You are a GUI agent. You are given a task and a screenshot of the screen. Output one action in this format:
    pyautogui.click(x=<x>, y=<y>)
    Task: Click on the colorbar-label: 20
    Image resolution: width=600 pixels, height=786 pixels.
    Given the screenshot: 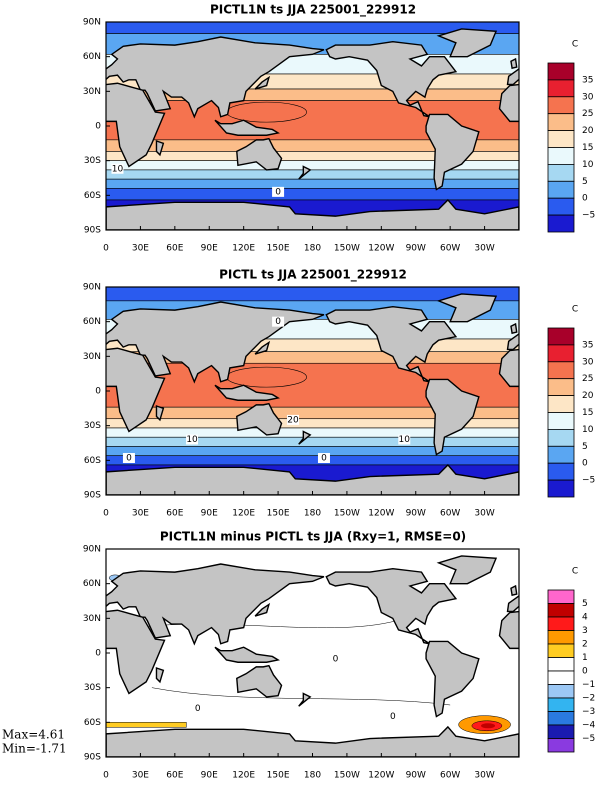 What is the action you would take?
    pyautogui.click(x=588, y=131)
    